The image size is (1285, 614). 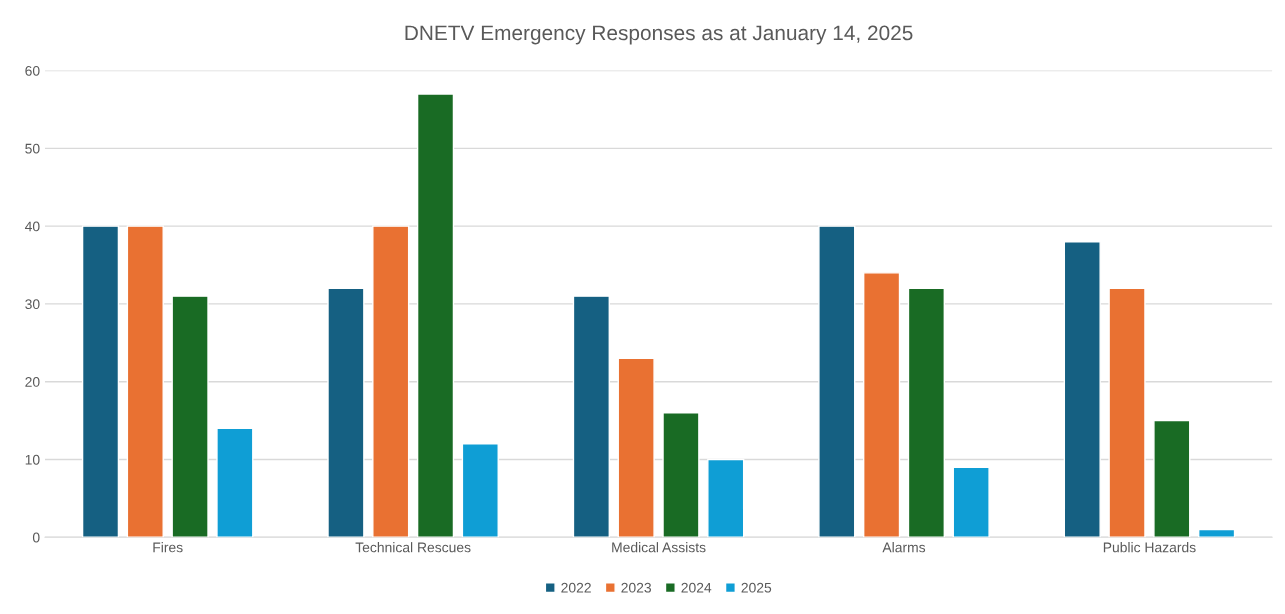 I want to click on y-tick-label: 40, so click(x=32, y=226).